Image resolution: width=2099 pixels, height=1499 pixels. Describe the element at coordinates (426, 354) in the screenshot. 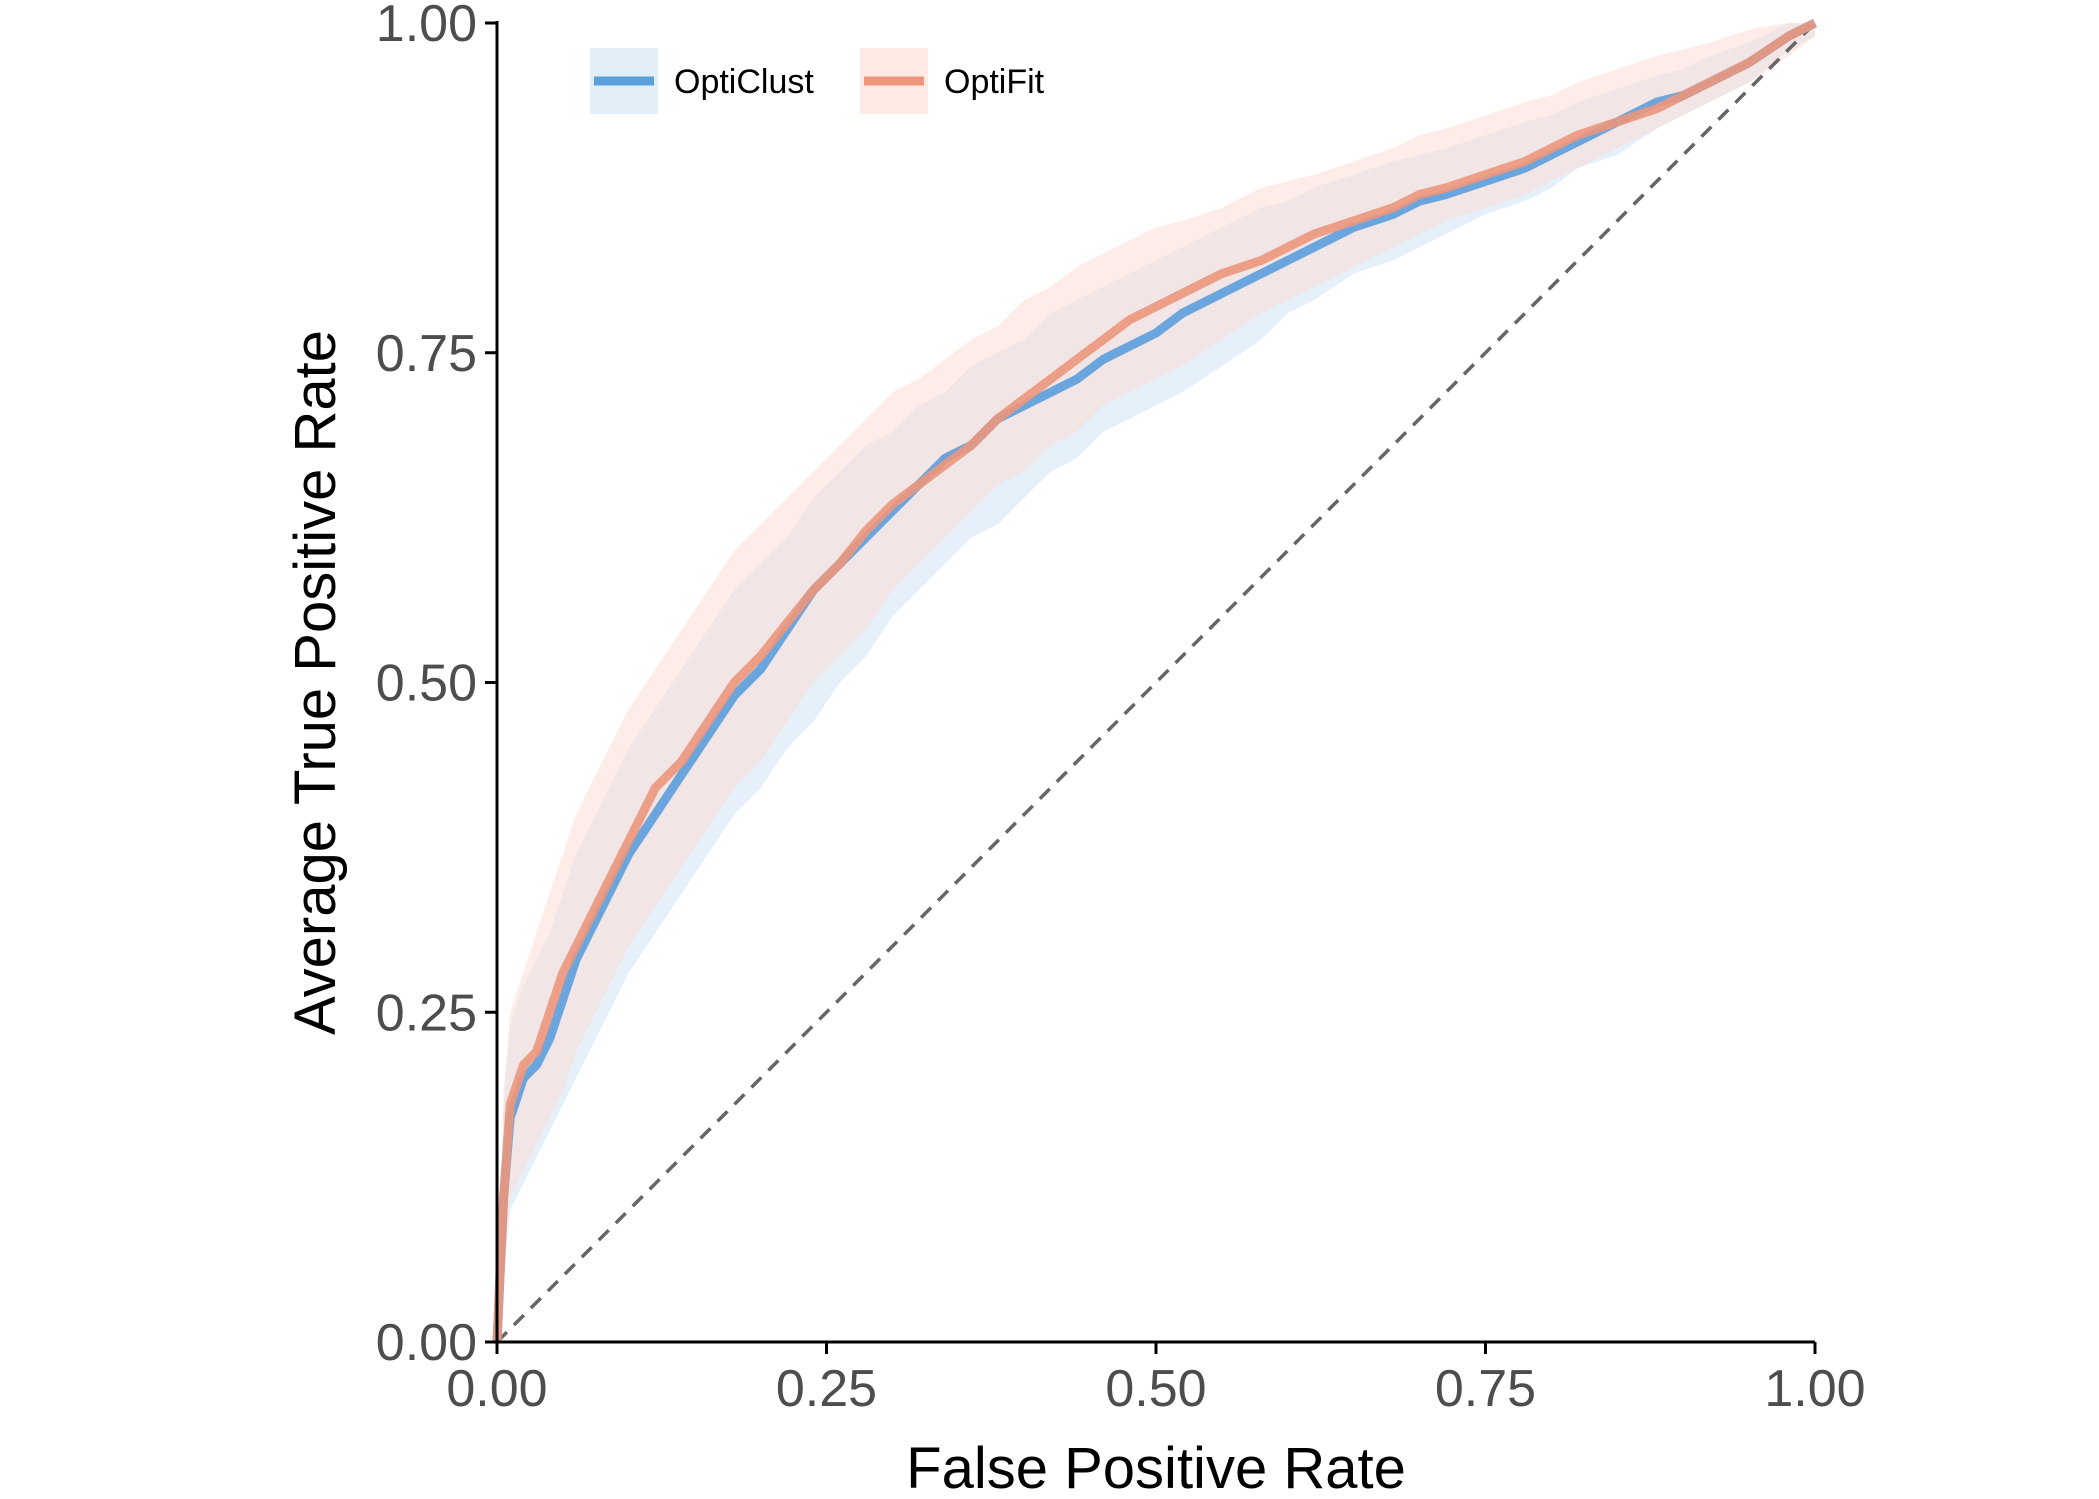

I see `y-tick-label: 0.75` at that location.